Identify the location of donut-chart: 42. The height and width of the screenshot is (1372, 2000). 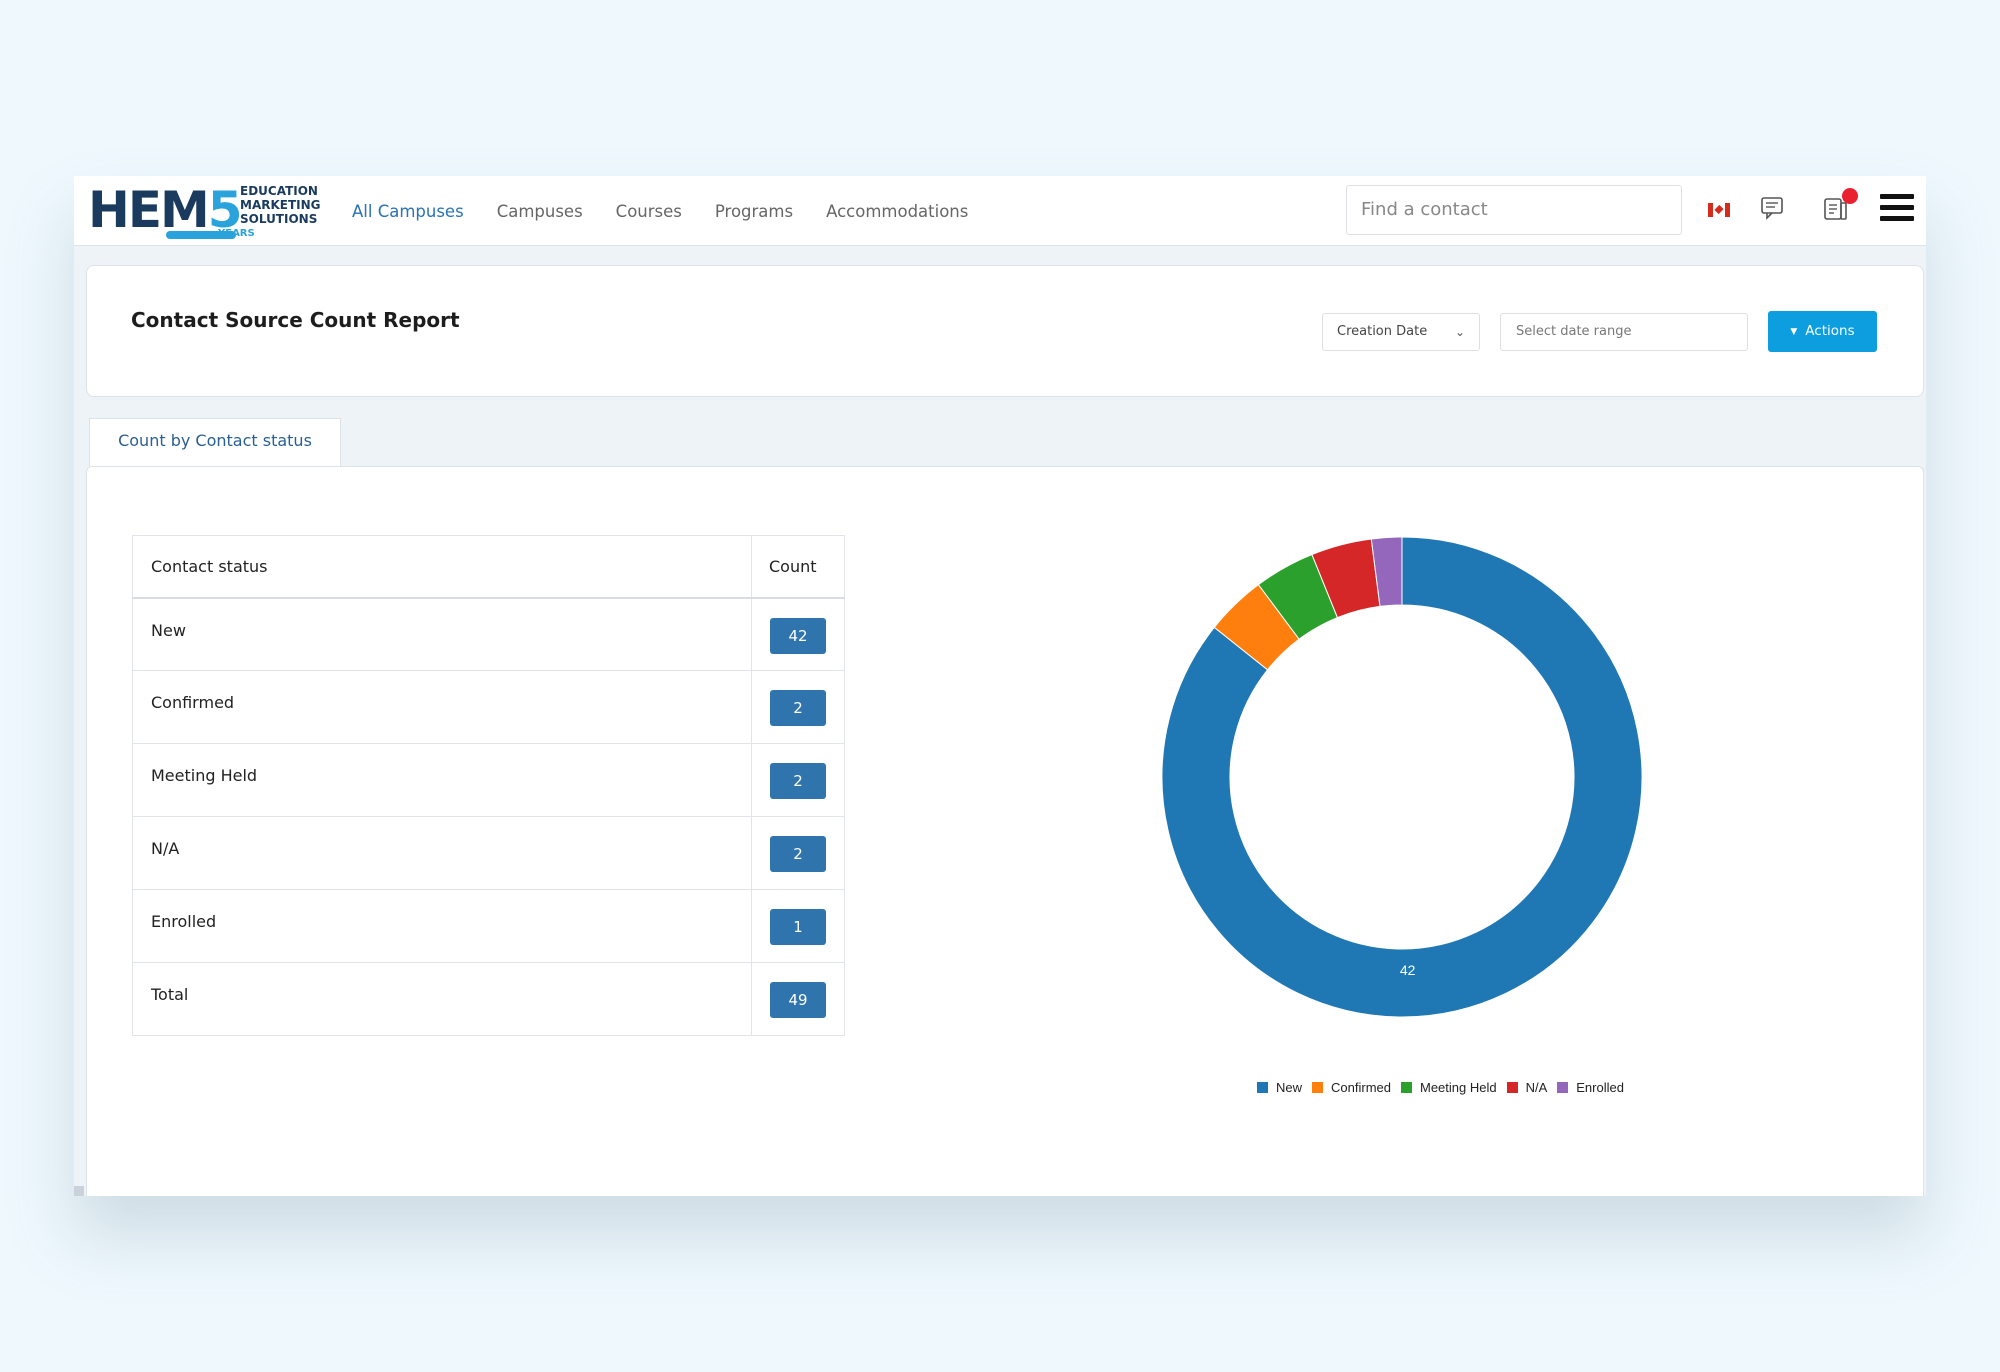
(1417, 826).